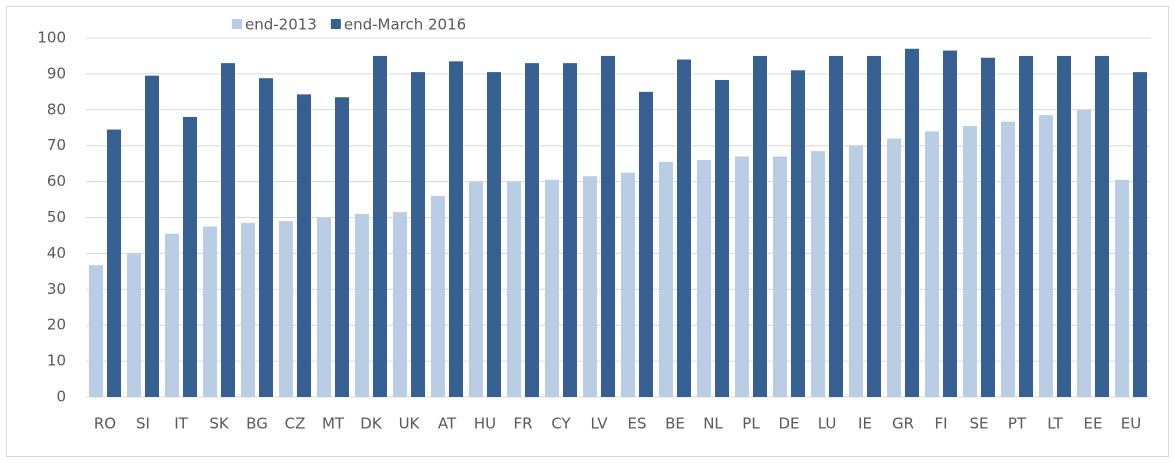  Describe the element at coordinates (56, 217) in the screenshot. I see `y-tick-label: 50` at that location.